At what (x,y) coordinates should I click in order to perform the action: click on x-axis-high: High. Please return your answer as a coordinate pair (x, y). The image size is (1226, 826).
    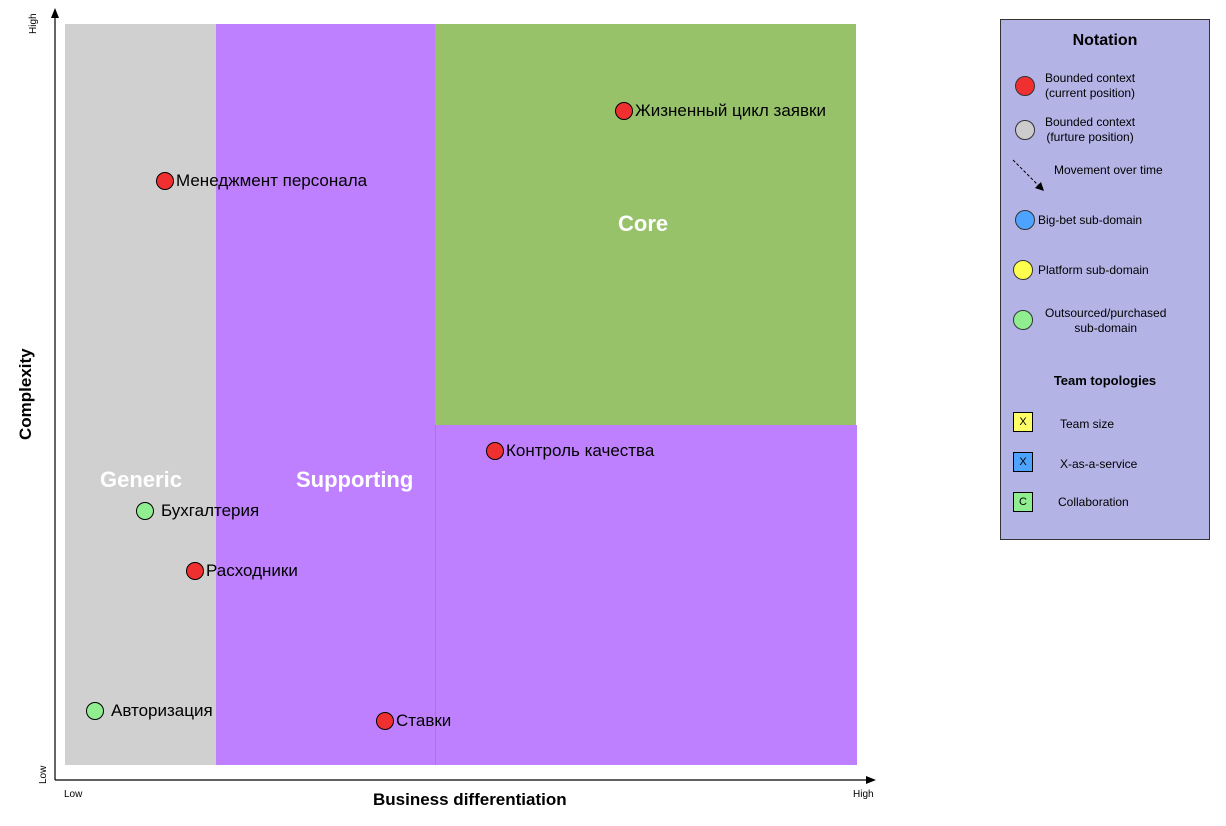
    Looking at the image, I should click on (863, 794).